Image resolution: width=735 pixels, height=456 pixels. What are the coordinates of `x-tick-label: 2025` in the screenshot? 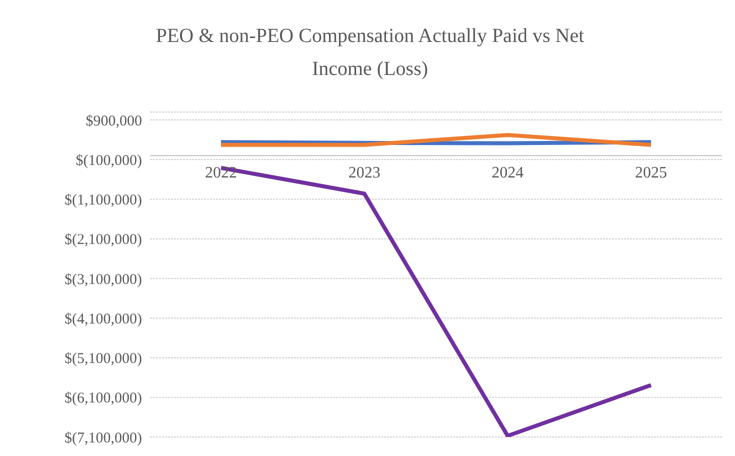 It's located at (651, 173).